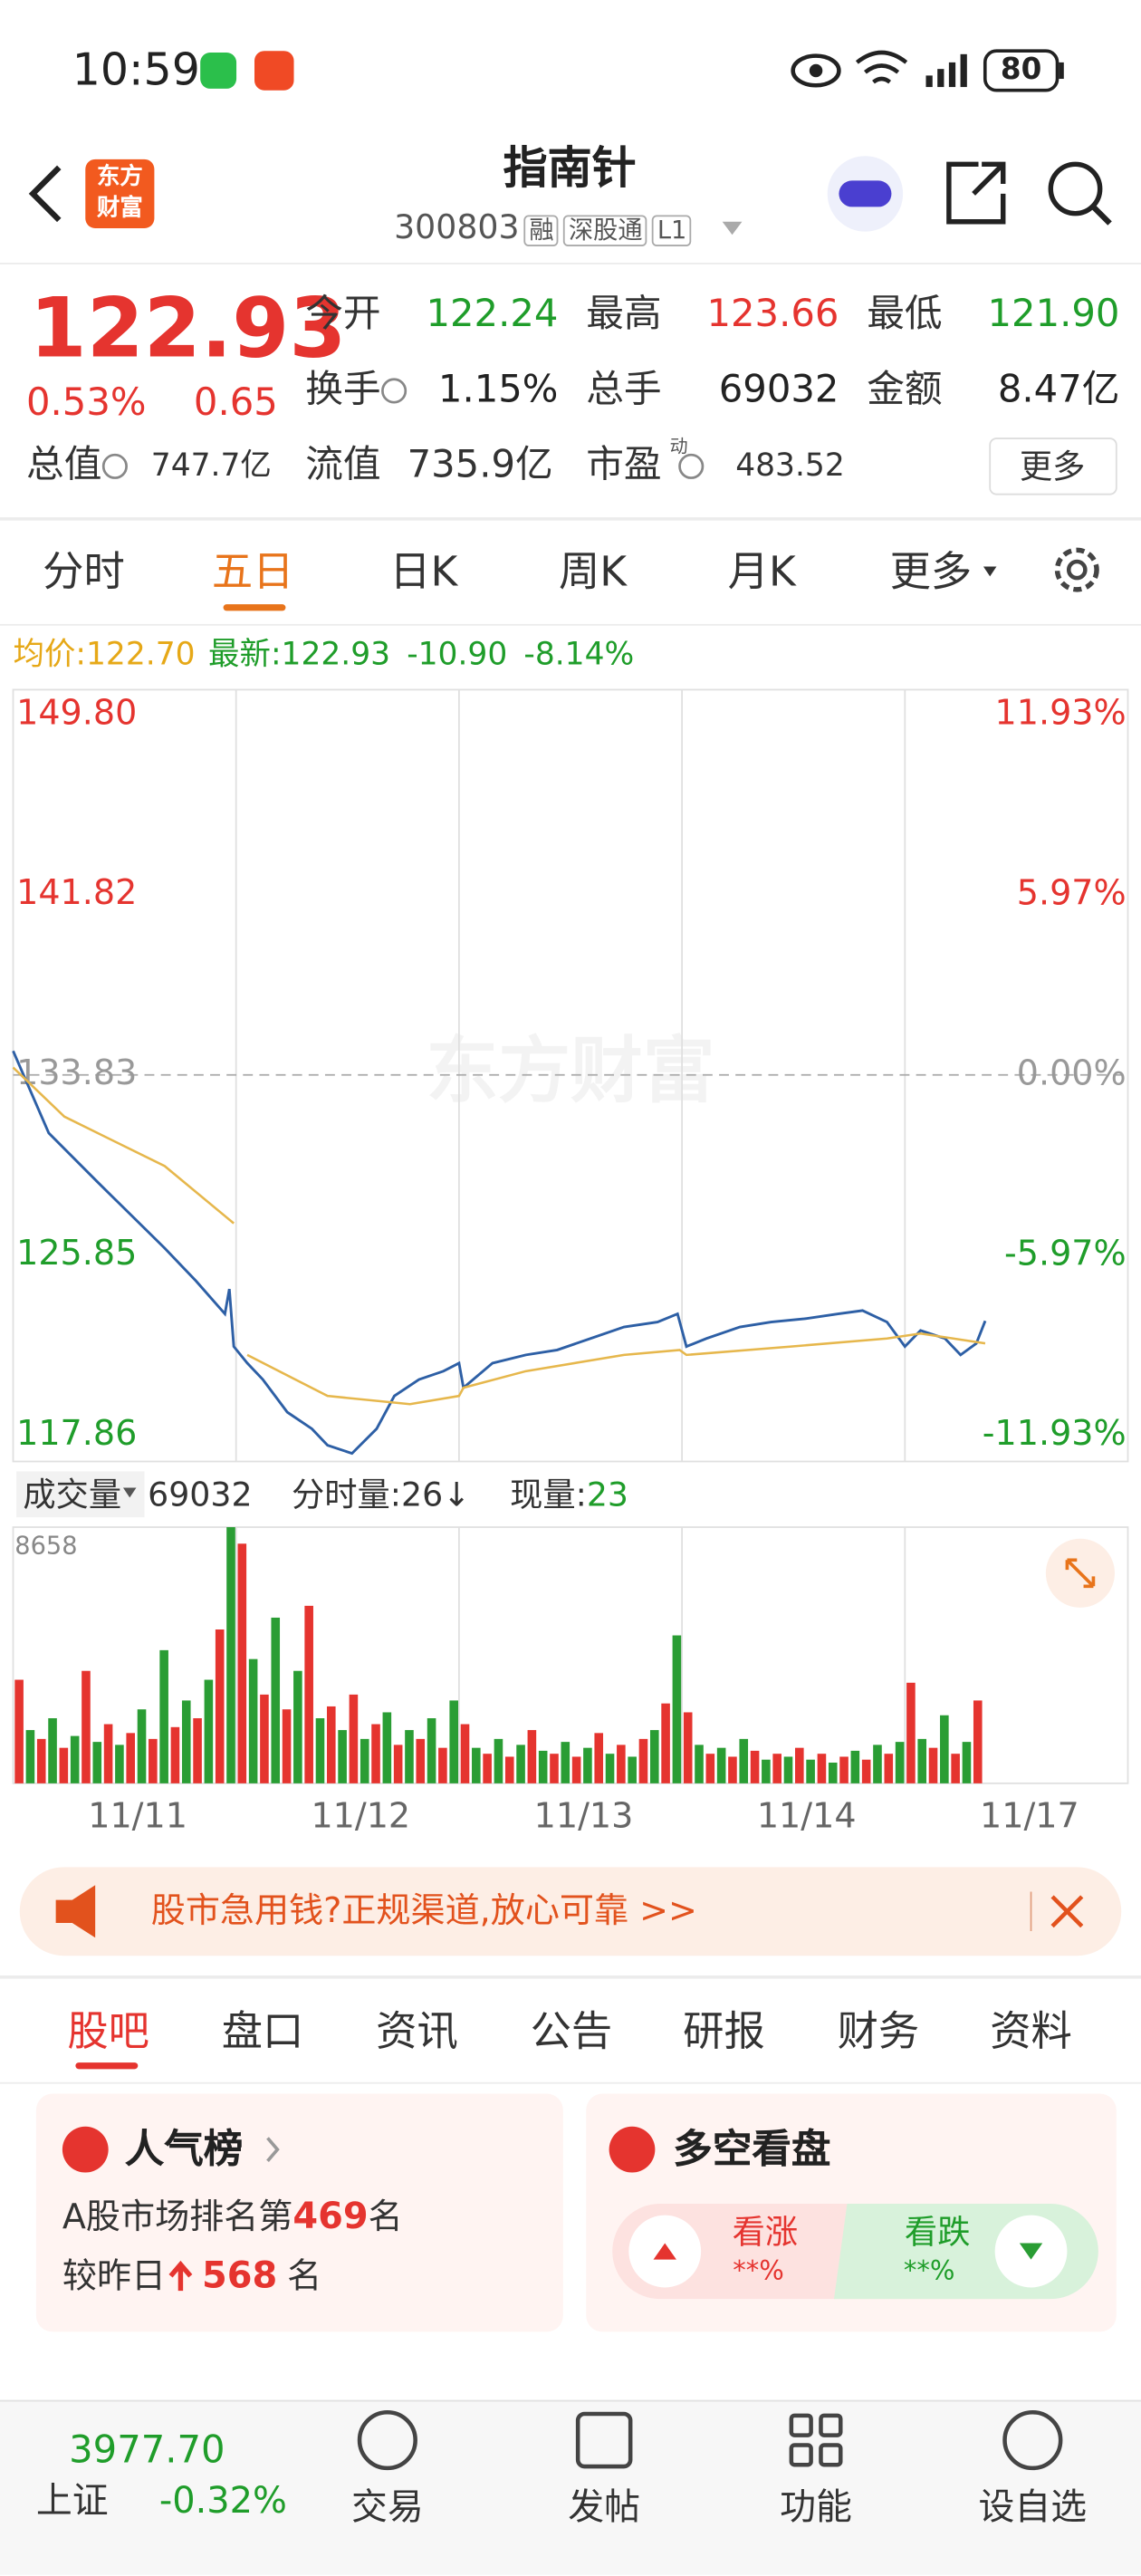 Image resolution: width=1141 pixels, height=2576 pixels. Describe the element at coordinates (115, 466) in the screenshot. I see `info-icon` at that location.